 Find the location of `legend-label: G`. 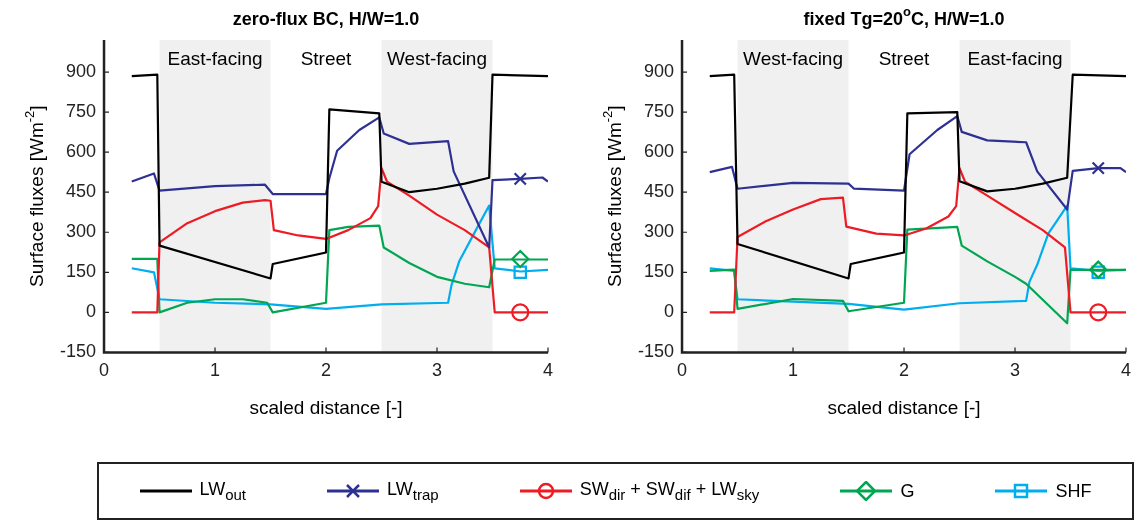

legend-label: G is located at coordinates (907, 491).